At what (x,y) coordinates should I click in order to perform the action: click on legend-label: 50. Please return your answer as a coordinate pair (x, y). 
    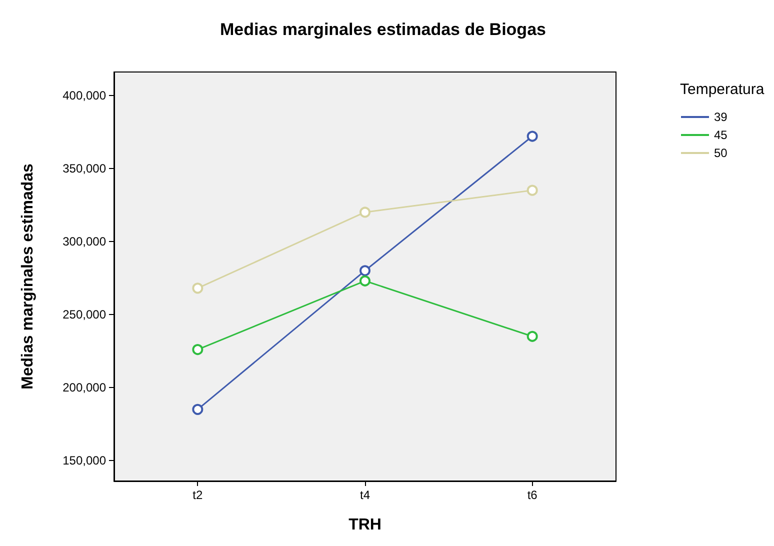
    Looking at the image, I should click on (721, 153).